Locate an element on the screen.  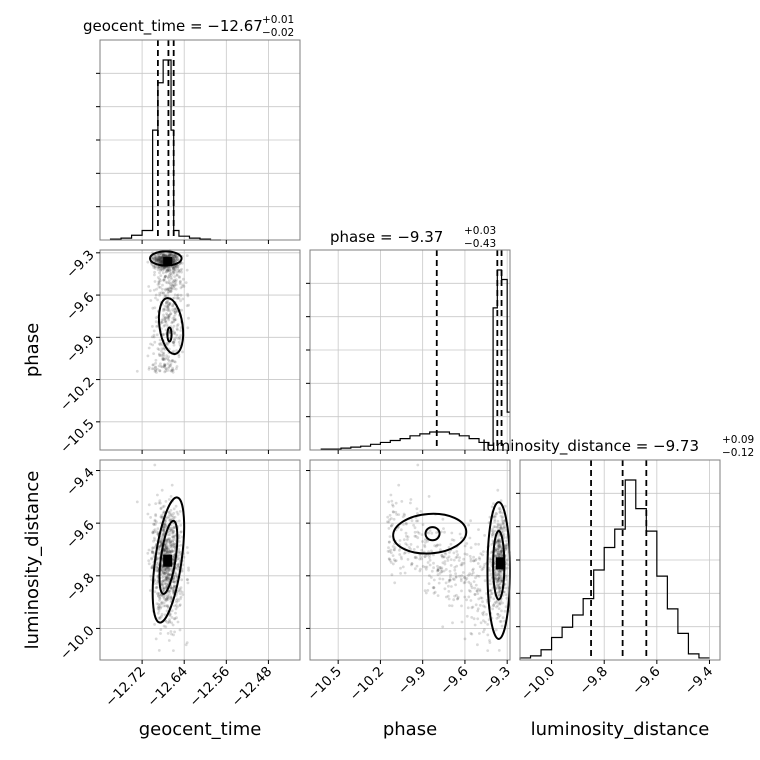
x-tick-label: −9.6 is located at coordinates (454, 681).